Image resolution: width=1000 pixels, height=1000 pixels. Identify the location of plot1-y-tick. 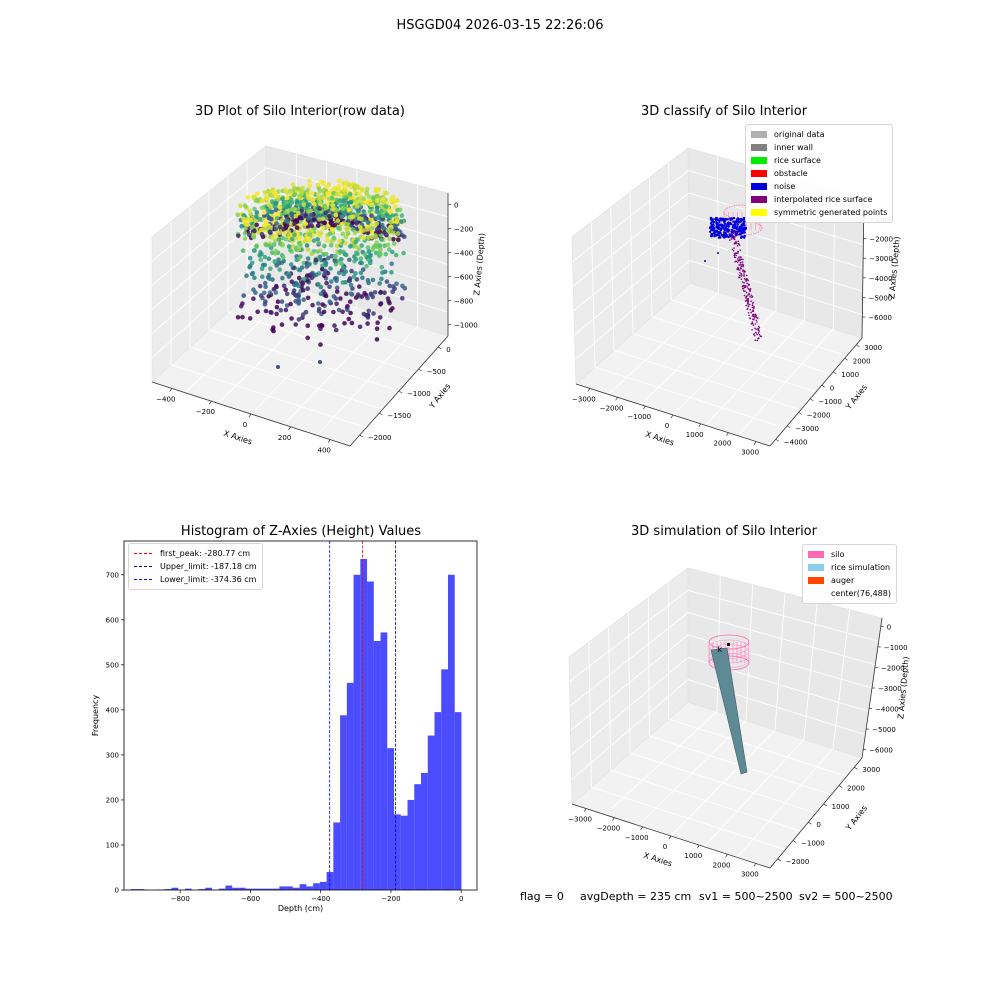
(440, 348).